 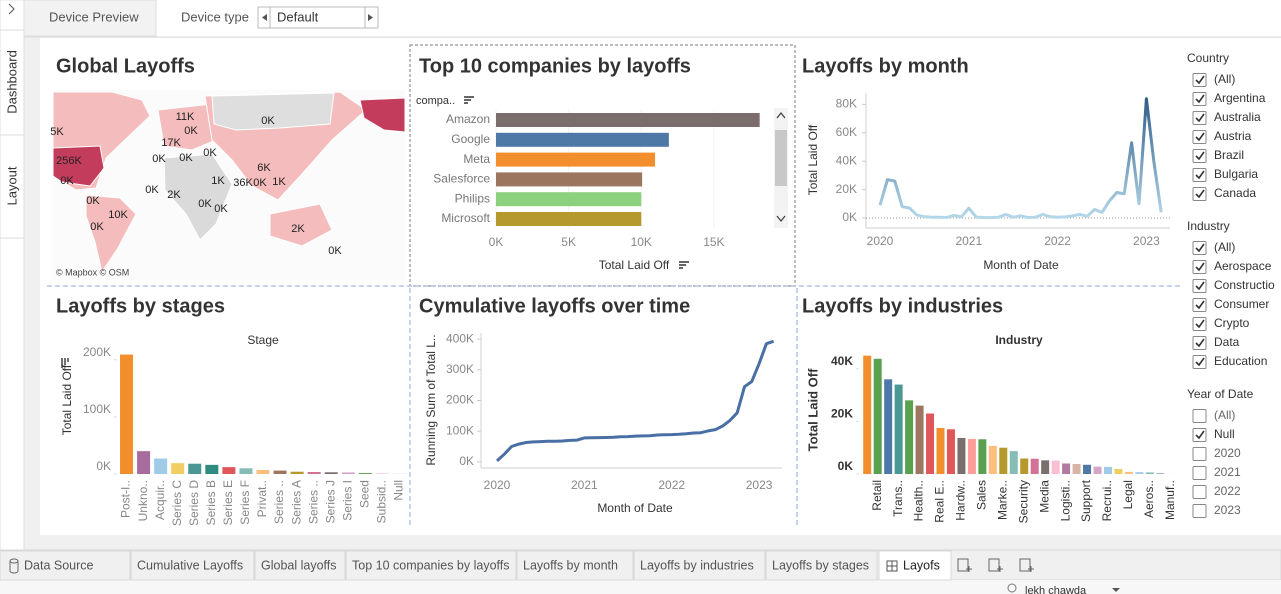 What do you see at coordinates (555, 66) in the screenshot?
I see `chart-title: Top 10 companies by layoffs` at bounding box center [555, 66].